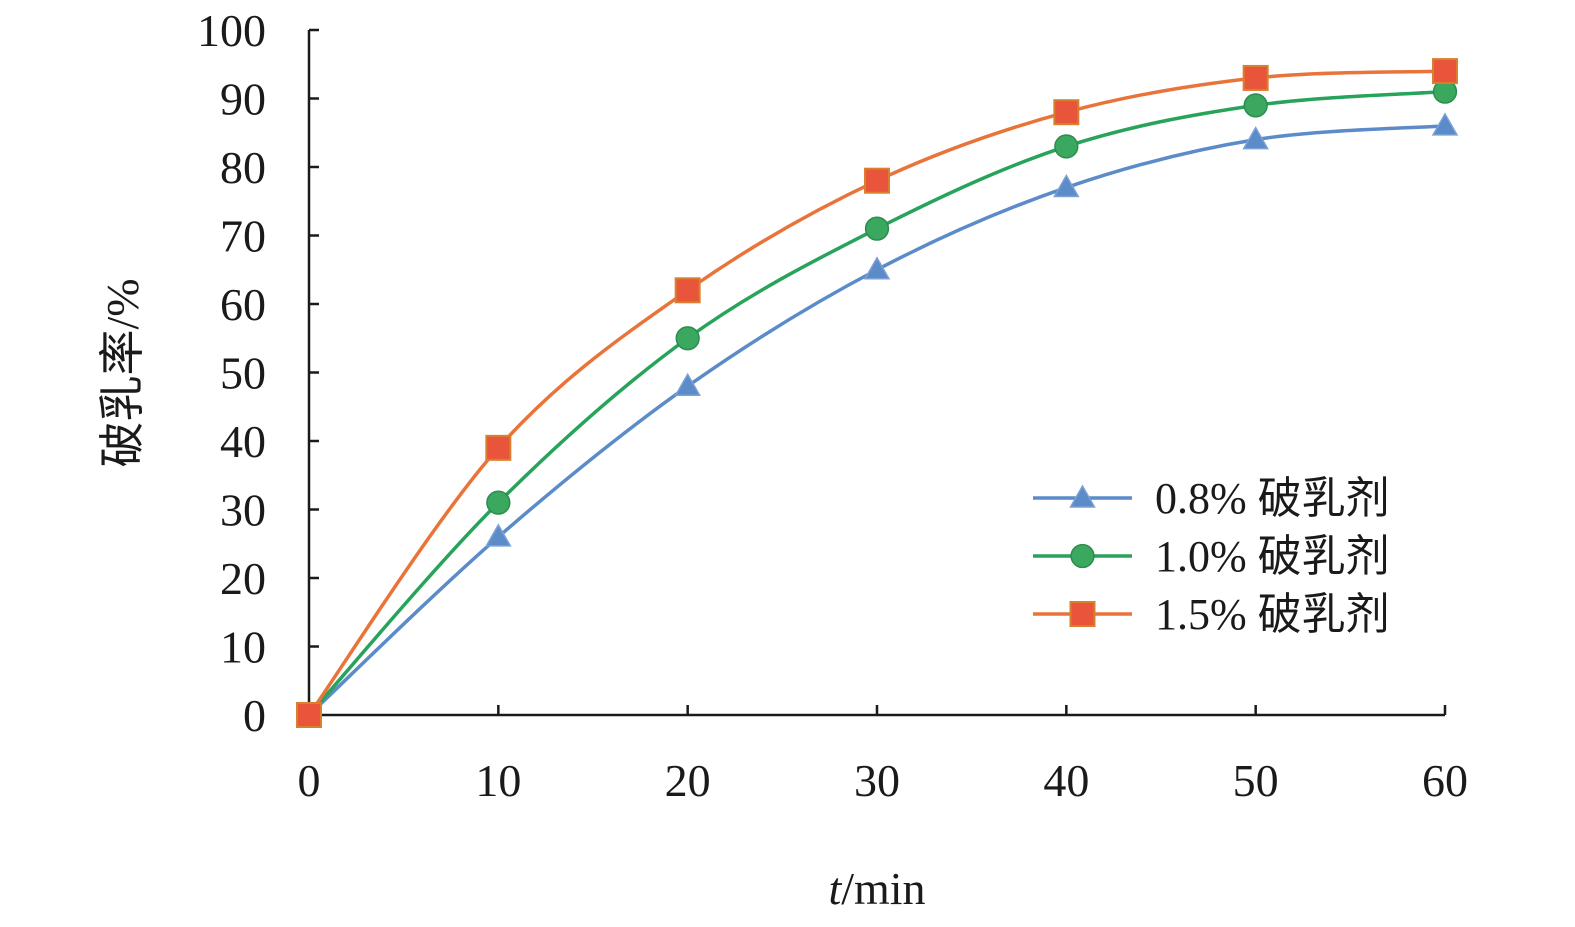 The image size is (1575, 927). I want to click on legend-label: 1.0% 破乳剂, so click(1272, 556).